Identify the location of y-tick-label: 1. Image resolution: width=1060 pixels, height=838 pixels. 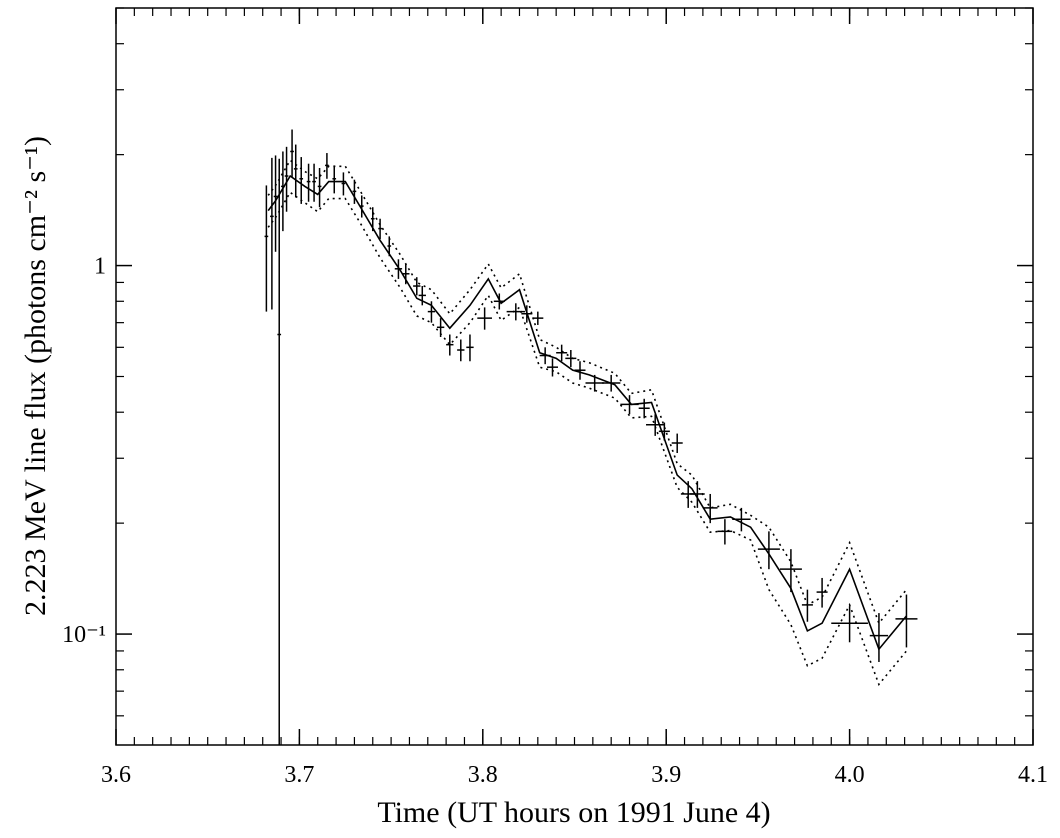
(100, 267).